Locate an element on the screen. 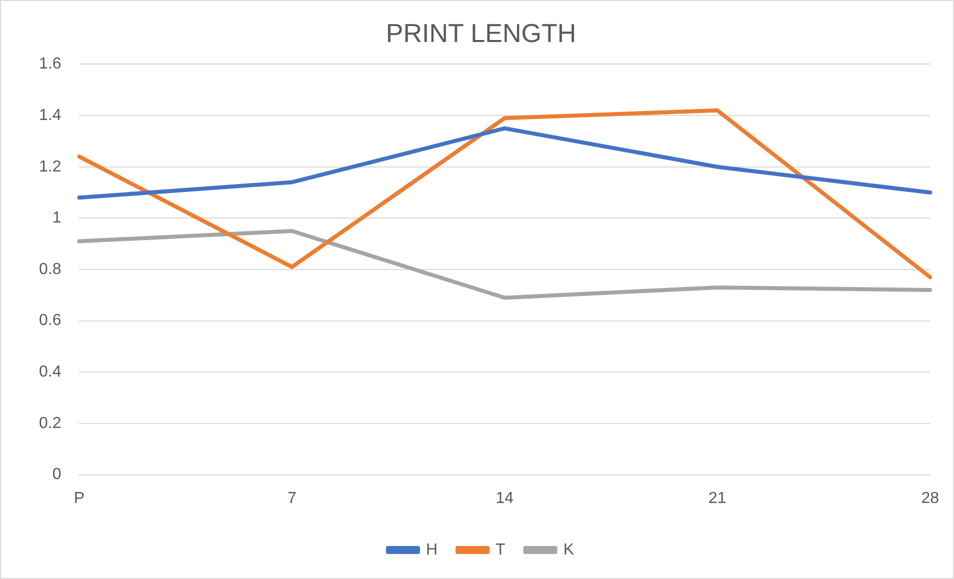 The image size is (954, 579). x-tick-label: 21 is located at coordinates (717, 498).